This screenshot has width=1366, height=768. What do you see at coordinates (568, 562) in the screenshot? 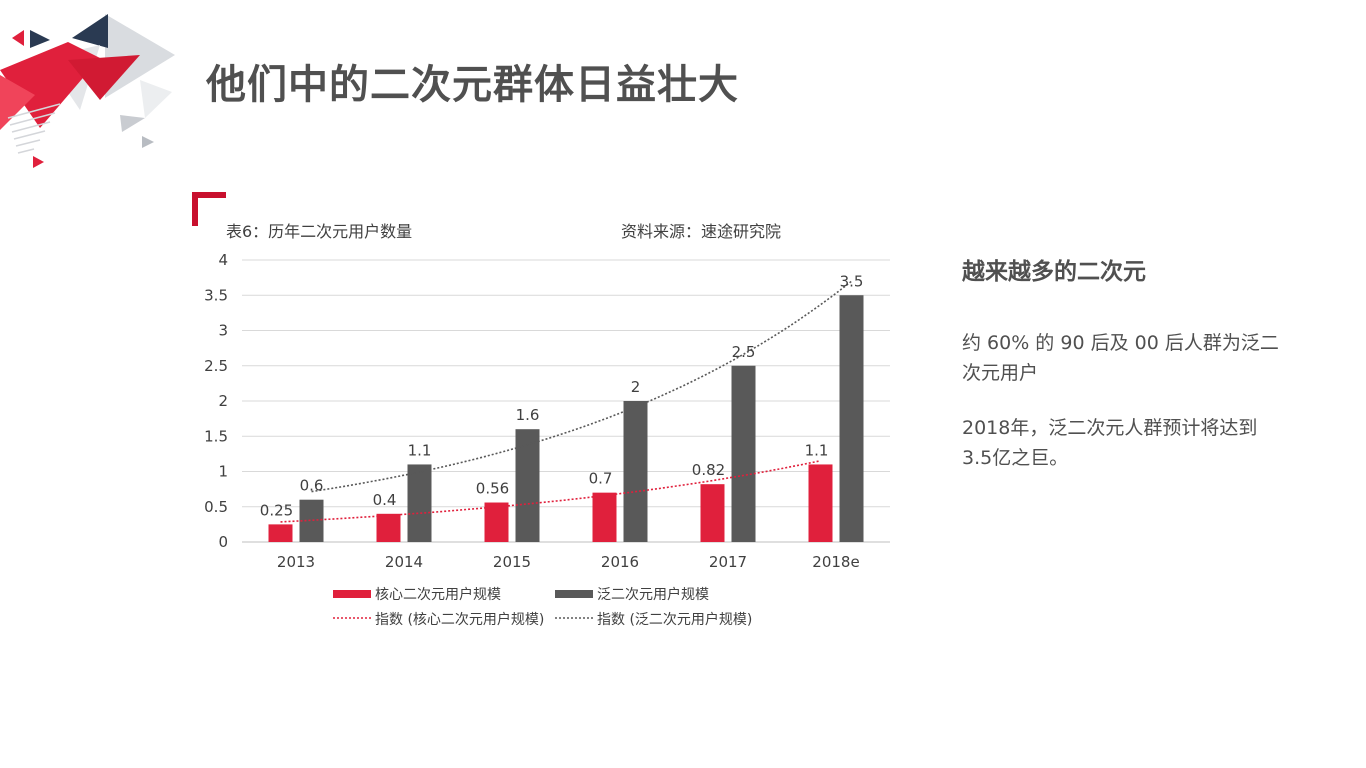
I see `x-axis-tick-labels: 2013 2014 2015 2016 2017 2018e` at bounding box center [568, 562].